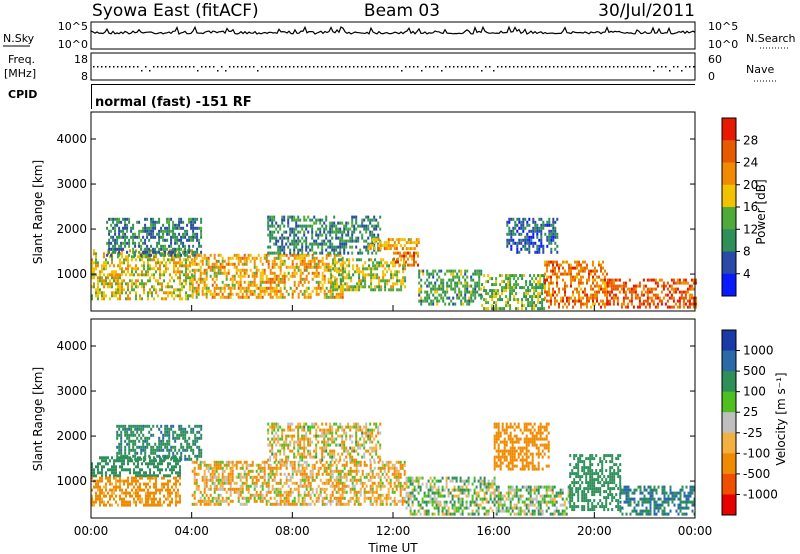  Describe the element at coordinates (81, 59) in the screenshot. I see `freq-left-tick-top: 18` at that location.